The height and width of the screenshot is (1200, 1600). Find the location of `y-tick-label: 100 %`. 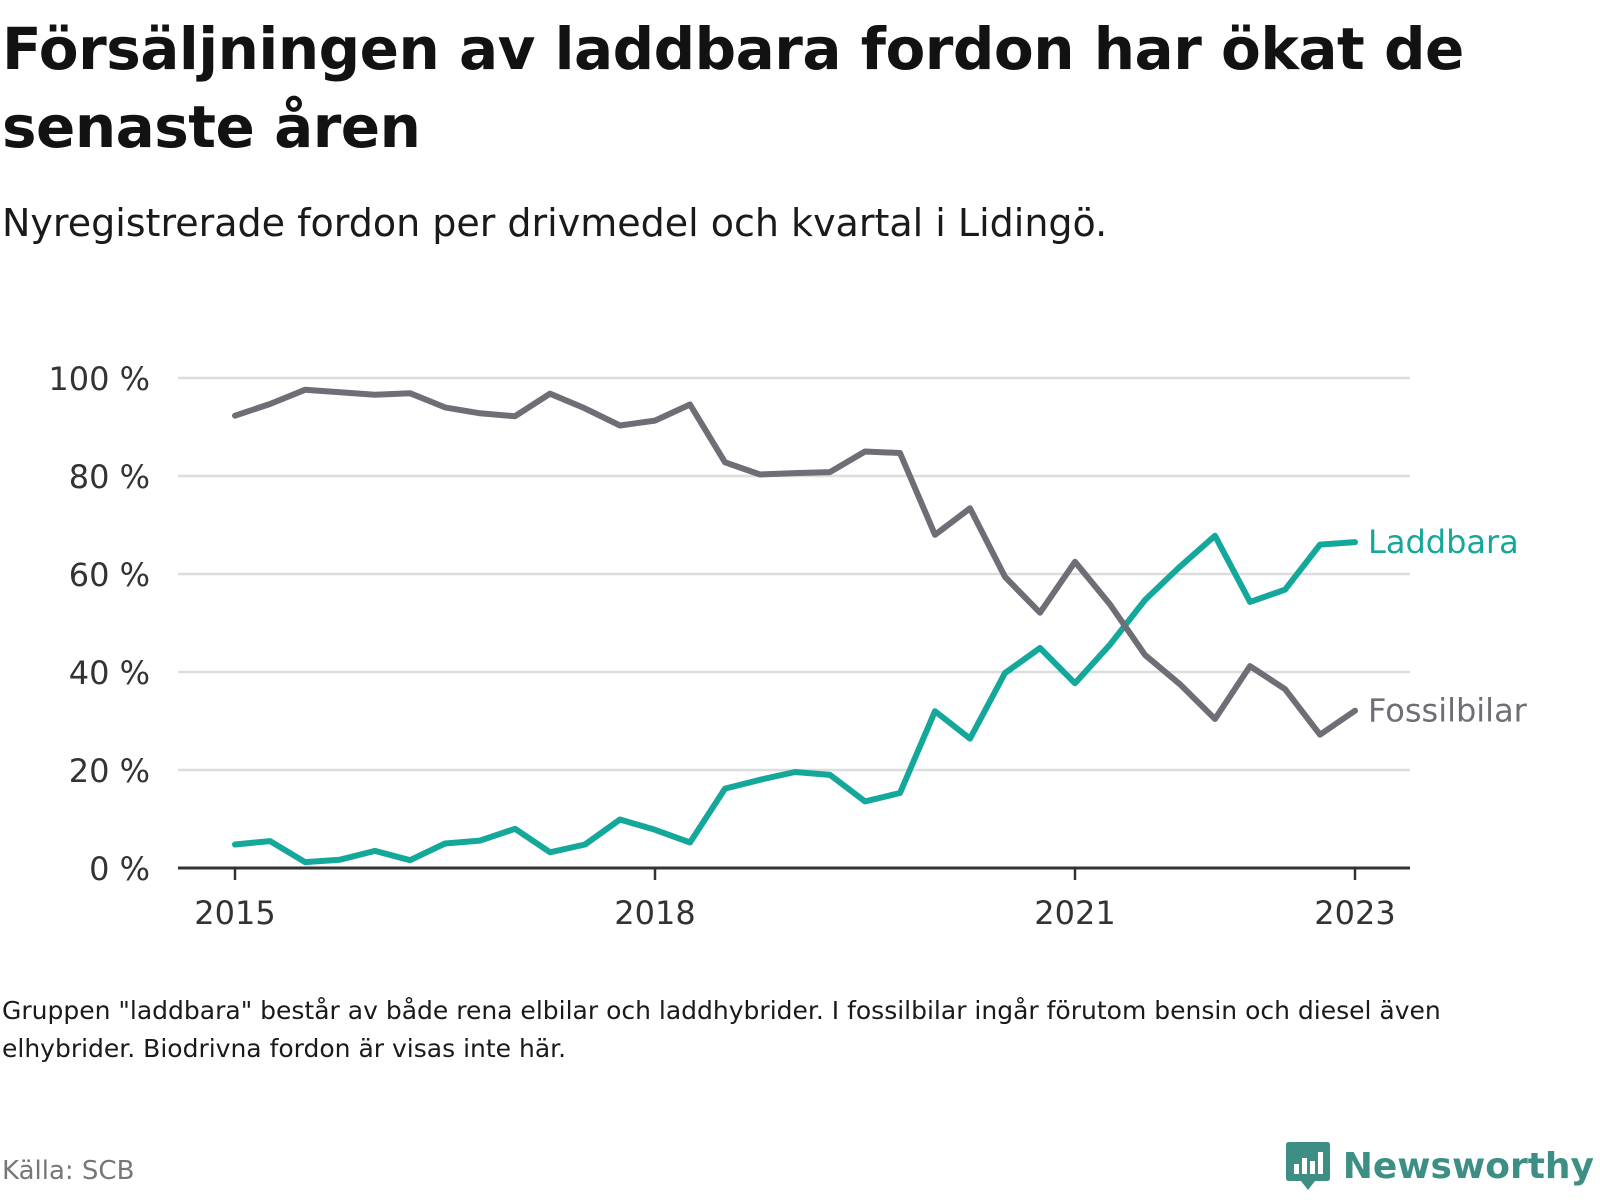

y-tick-label: 100 % is located at coordinates (99, 379).